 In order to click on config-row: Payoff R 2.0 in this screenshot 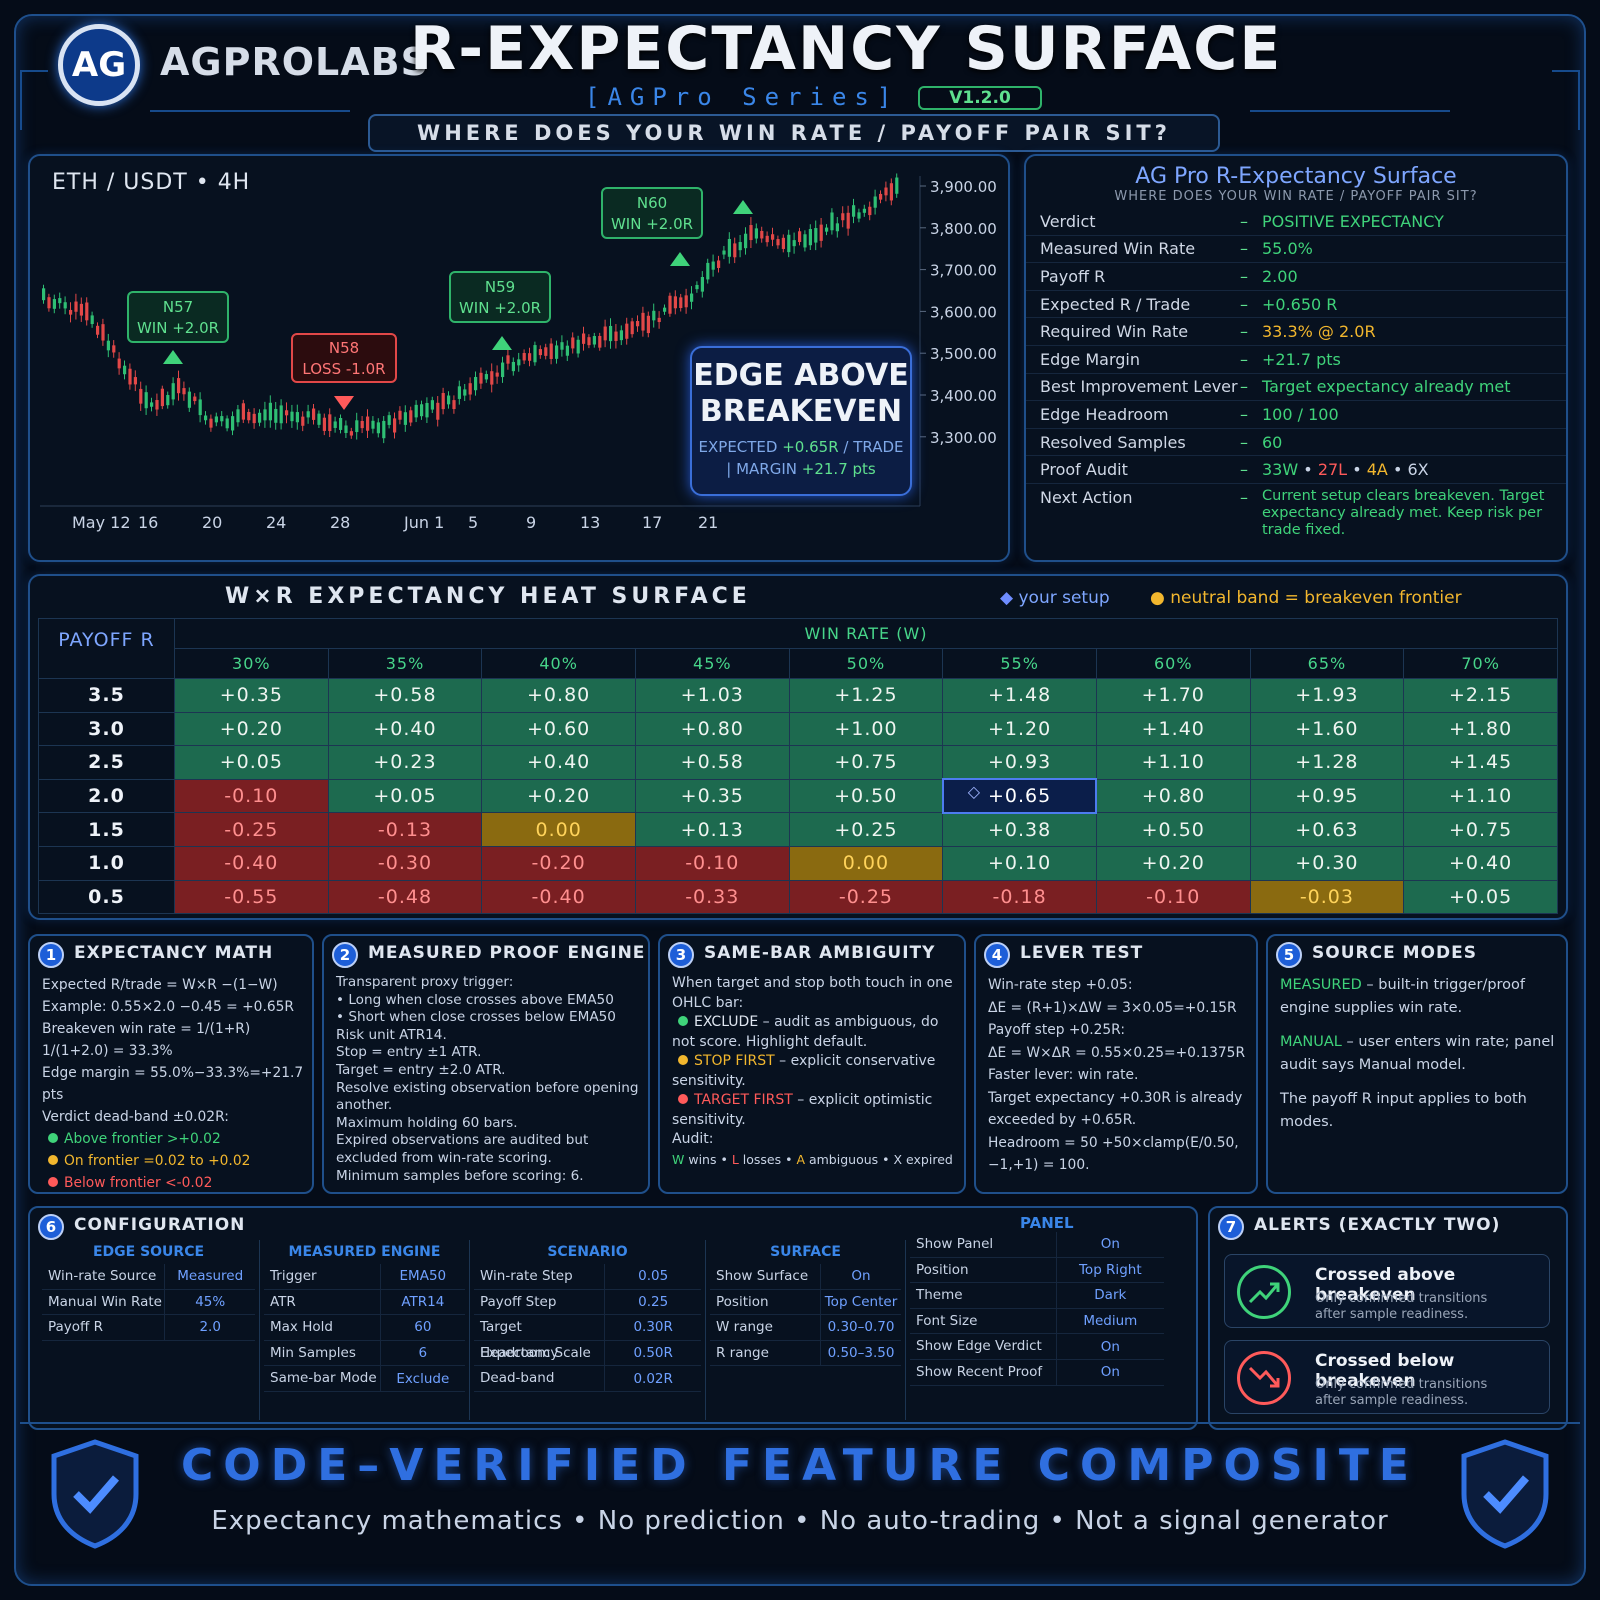, I will do `click(148, 1328)`.